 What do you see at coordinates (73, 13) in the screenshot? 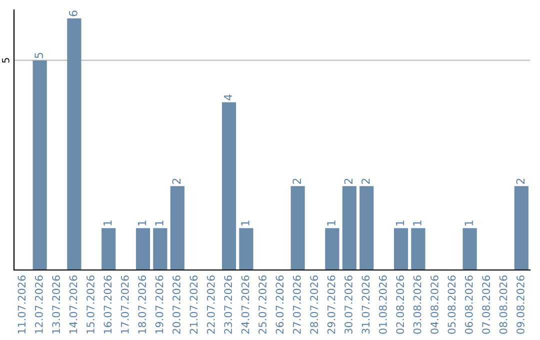
I see `data-label: 6` at bounding box center [73, 13].